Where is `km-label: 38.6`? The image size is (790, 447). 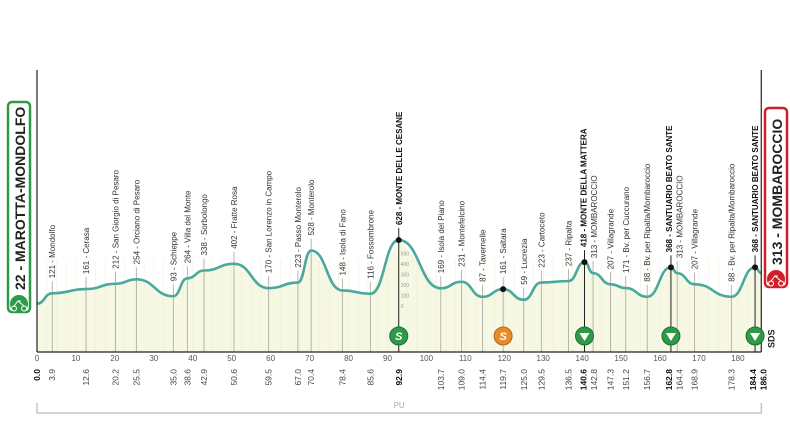 km-label: 38.6 is located at coordinates (187, 377).